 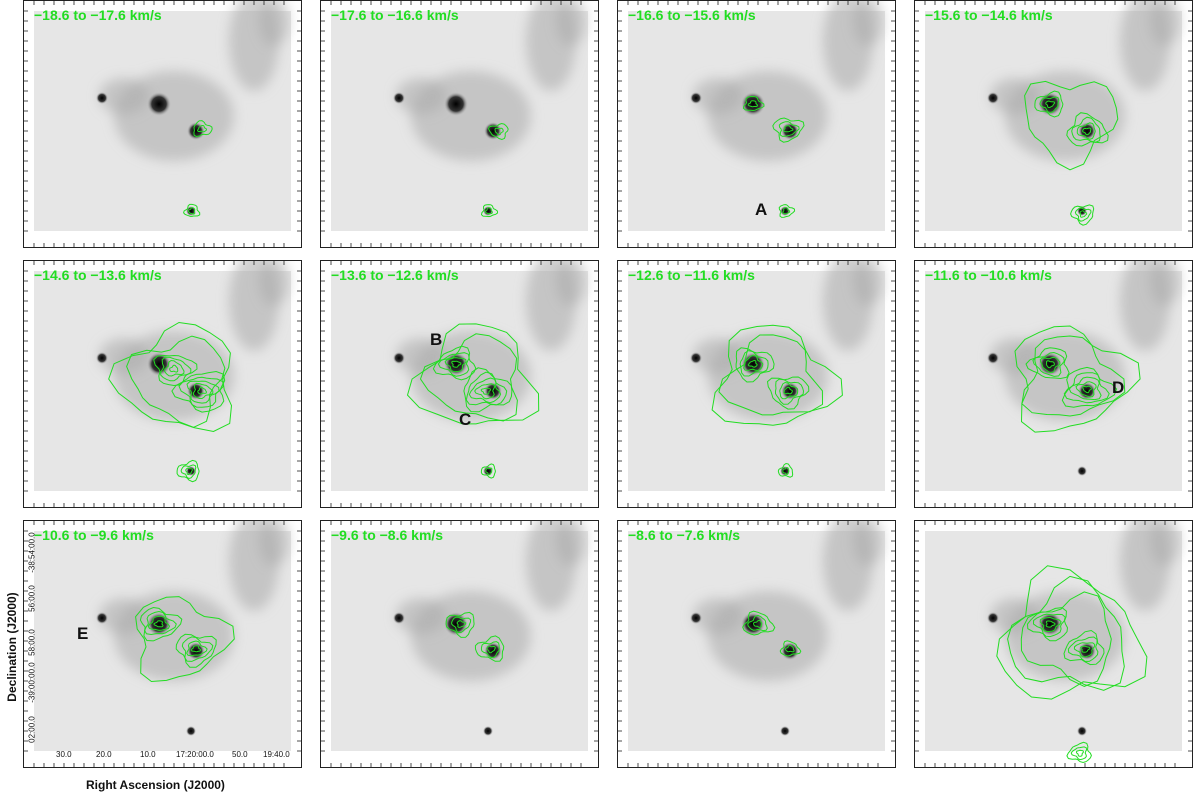 What do you see at coordinates (32, 682) in the screenshot?
I see `y-tick: -39:00:00.0` at bounding box center [32, 682].